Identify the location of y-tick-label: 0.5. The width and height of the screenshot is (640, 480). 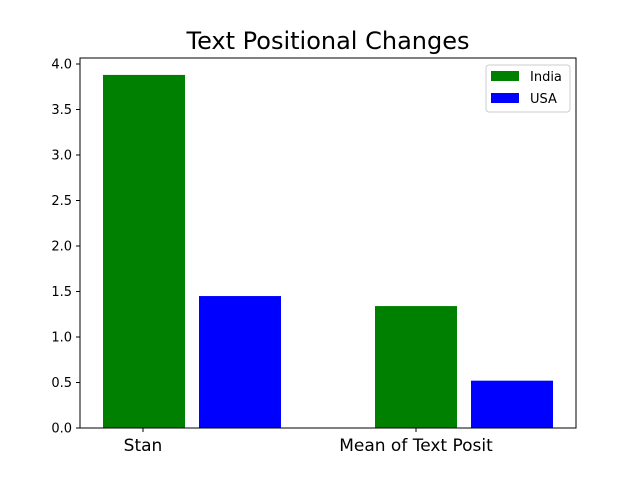
(61, 383).